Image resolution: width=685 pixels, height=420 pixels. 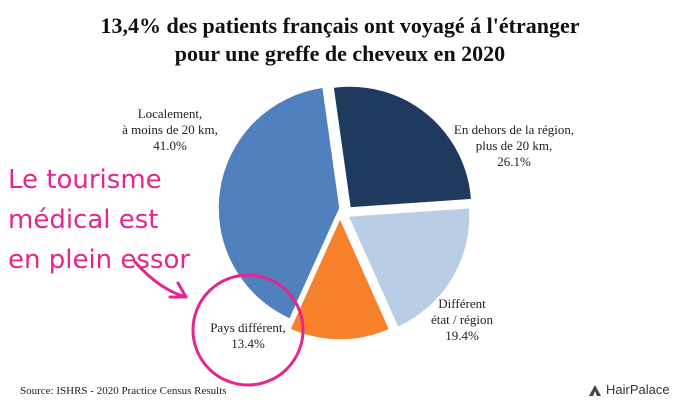 I want to click on brand-logo: HairPalace, so click(x=629, y=389).